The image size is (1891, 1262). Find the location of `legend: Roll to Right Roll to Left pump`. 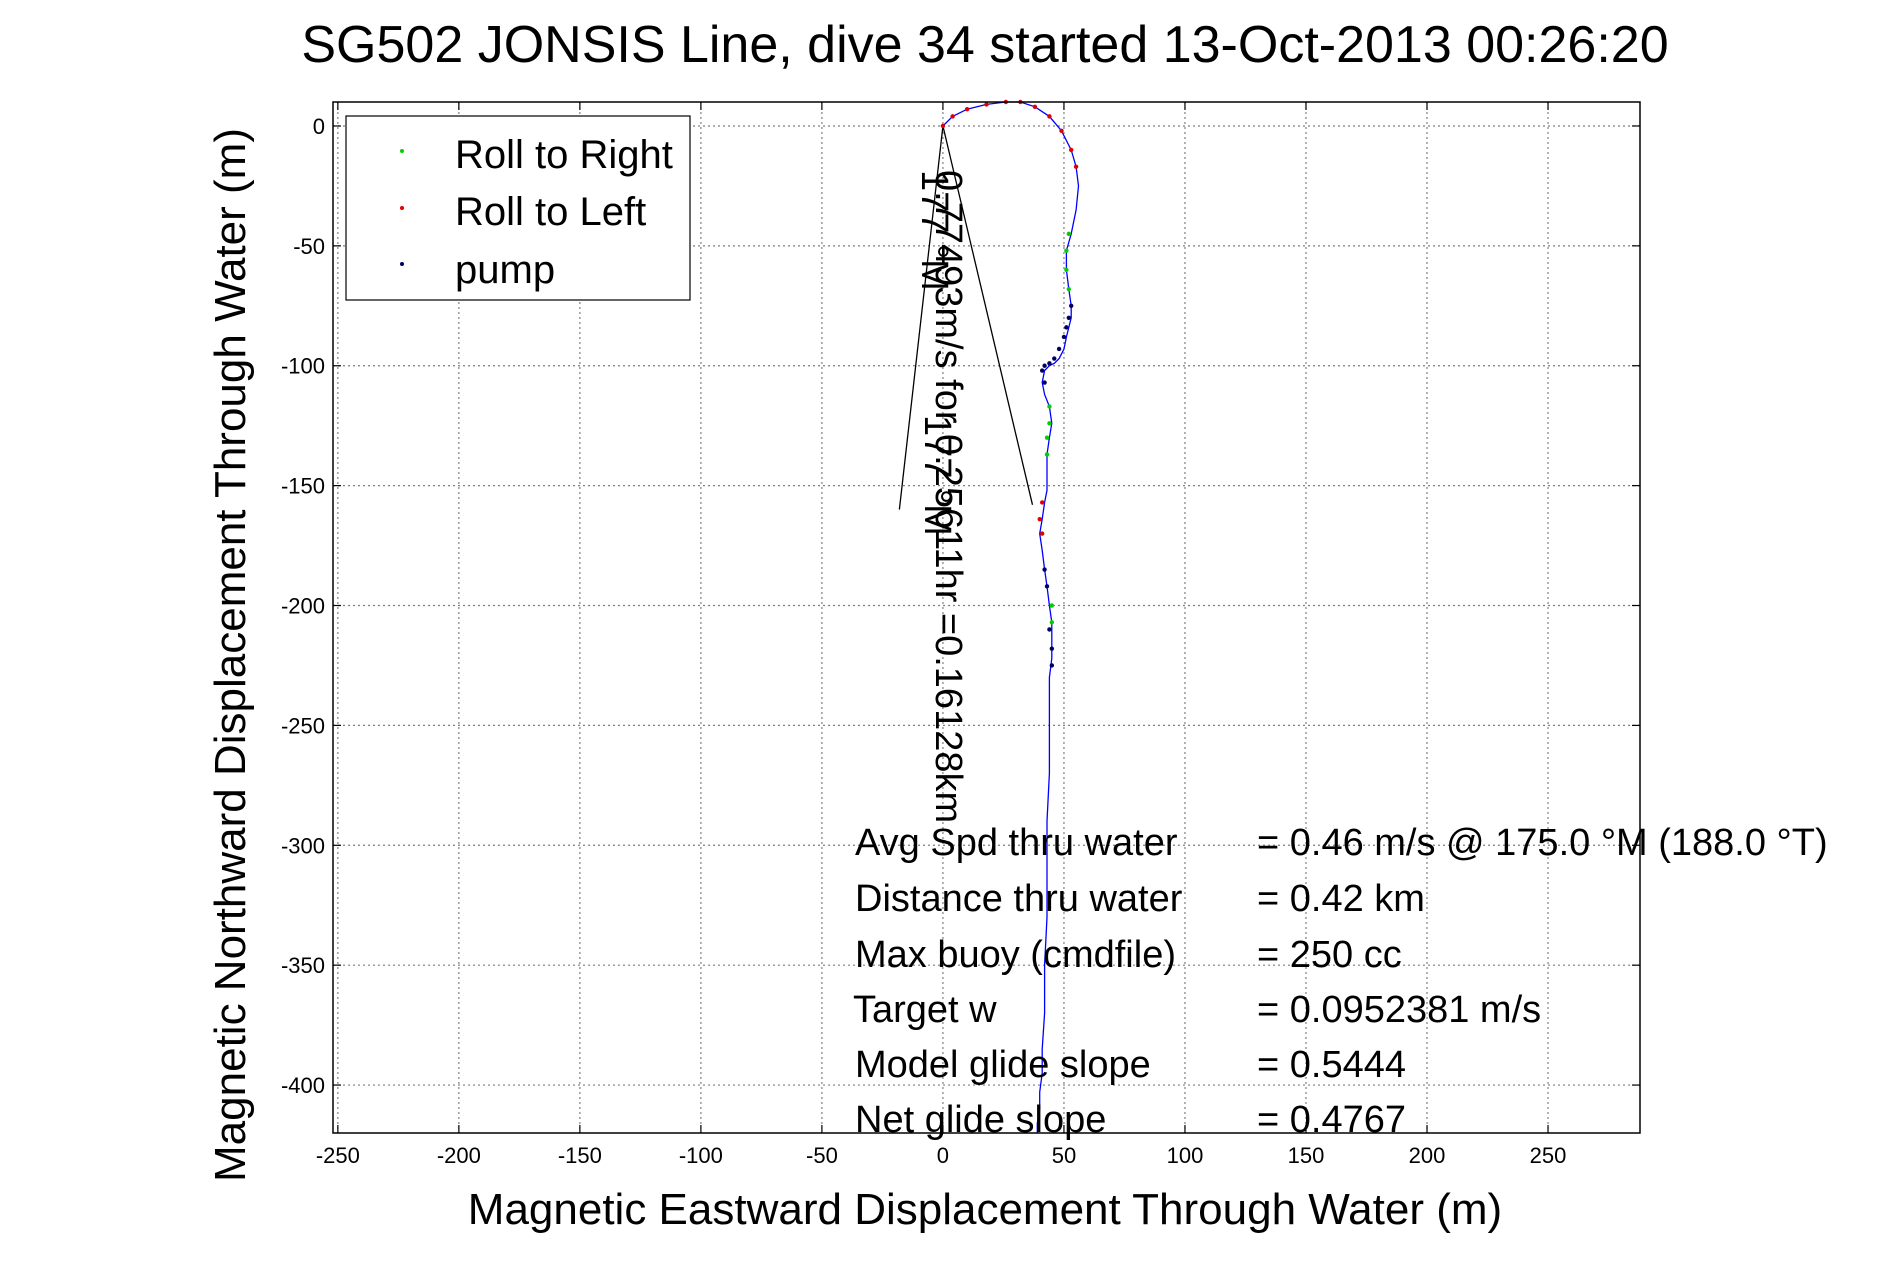

legend: Roll to Right Roll to Left pump is located at coordinates (518, 208).